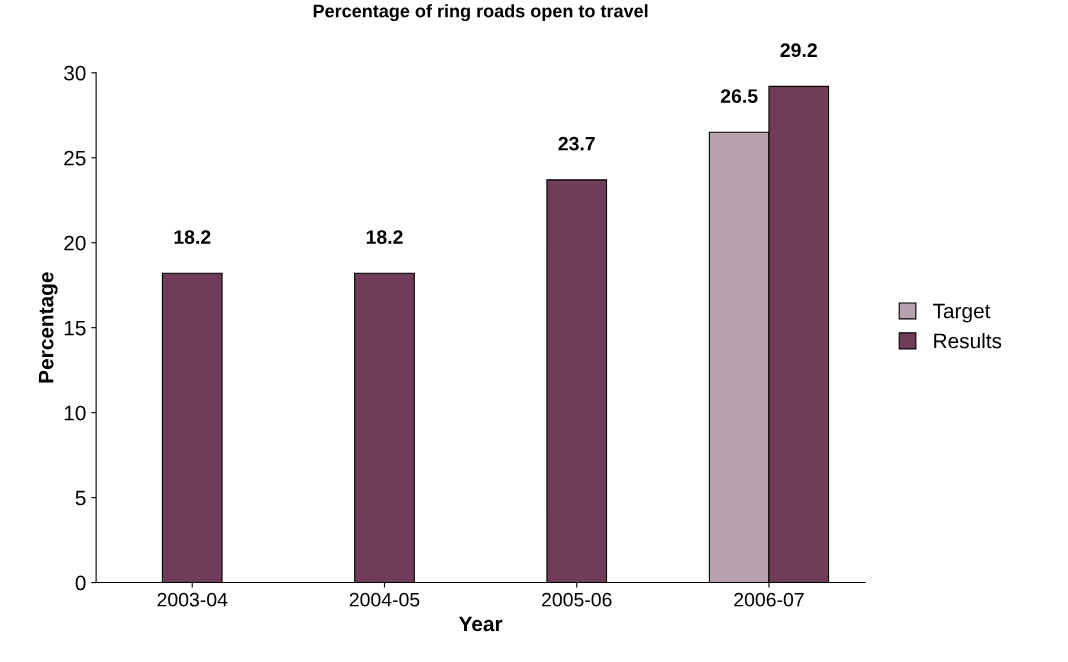 The height and width of the screenshot is (662, 1068). I want to click on legend-label: Target, so click(962, 313).